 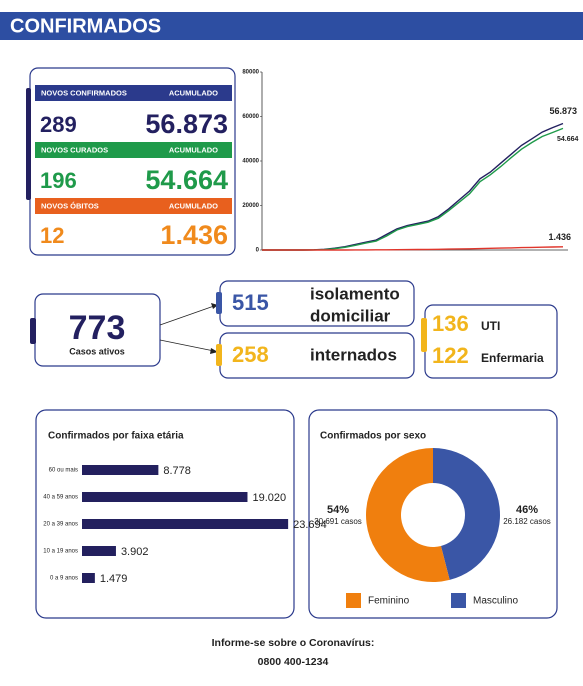 I want to click on y-tick-label: 20000, so click(x=250, y=206).